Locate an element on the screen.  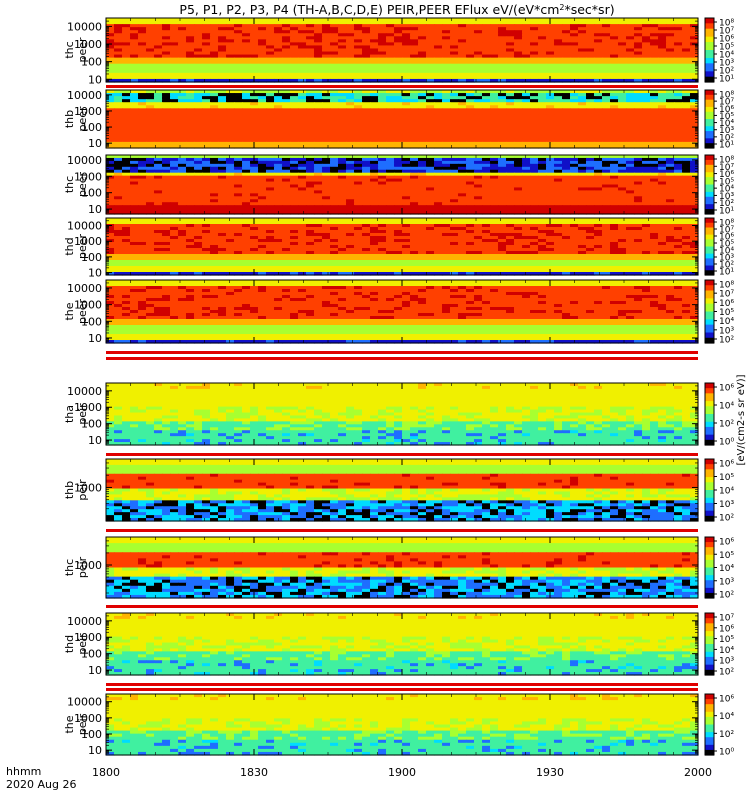
y-tick-label: 100 is located at coordinates (91, 127).